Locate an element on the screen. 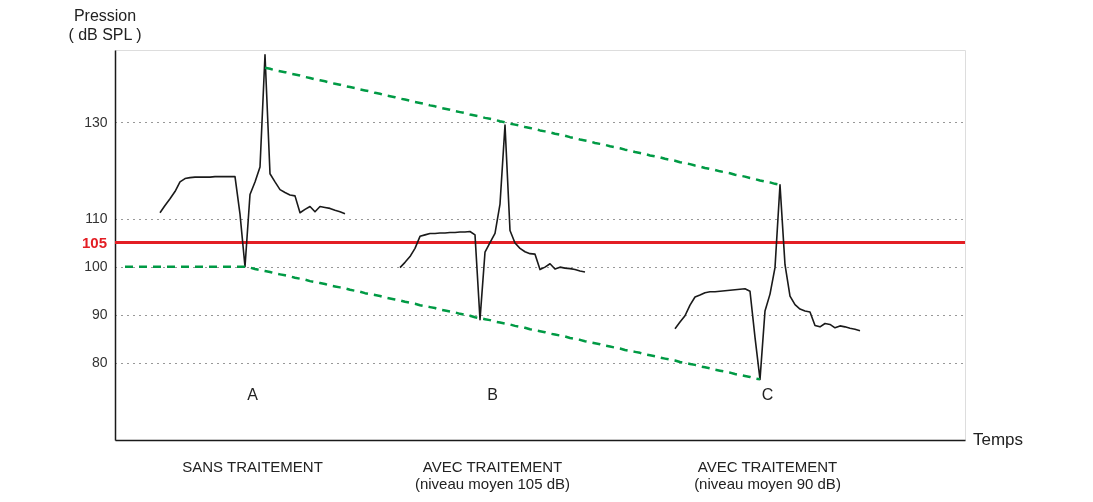 The image size is (1093, 502). annotation: C is located at coordinates (767, 394).